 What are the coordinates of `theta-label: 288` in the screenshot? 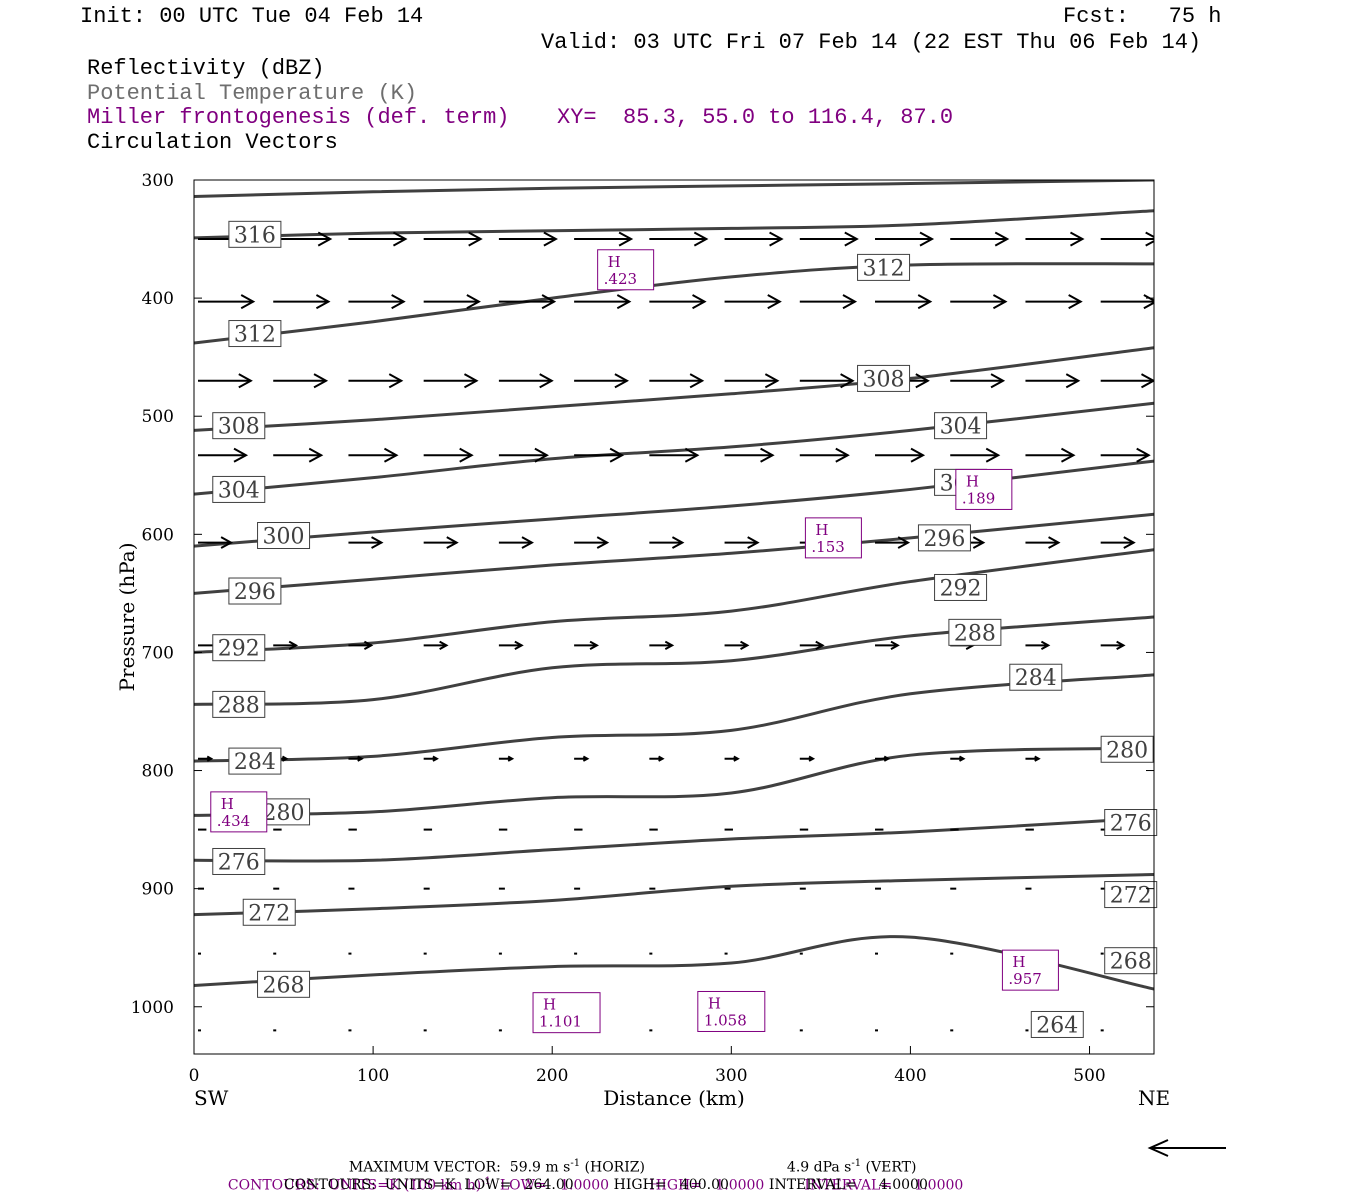 It's located at (239, 704).